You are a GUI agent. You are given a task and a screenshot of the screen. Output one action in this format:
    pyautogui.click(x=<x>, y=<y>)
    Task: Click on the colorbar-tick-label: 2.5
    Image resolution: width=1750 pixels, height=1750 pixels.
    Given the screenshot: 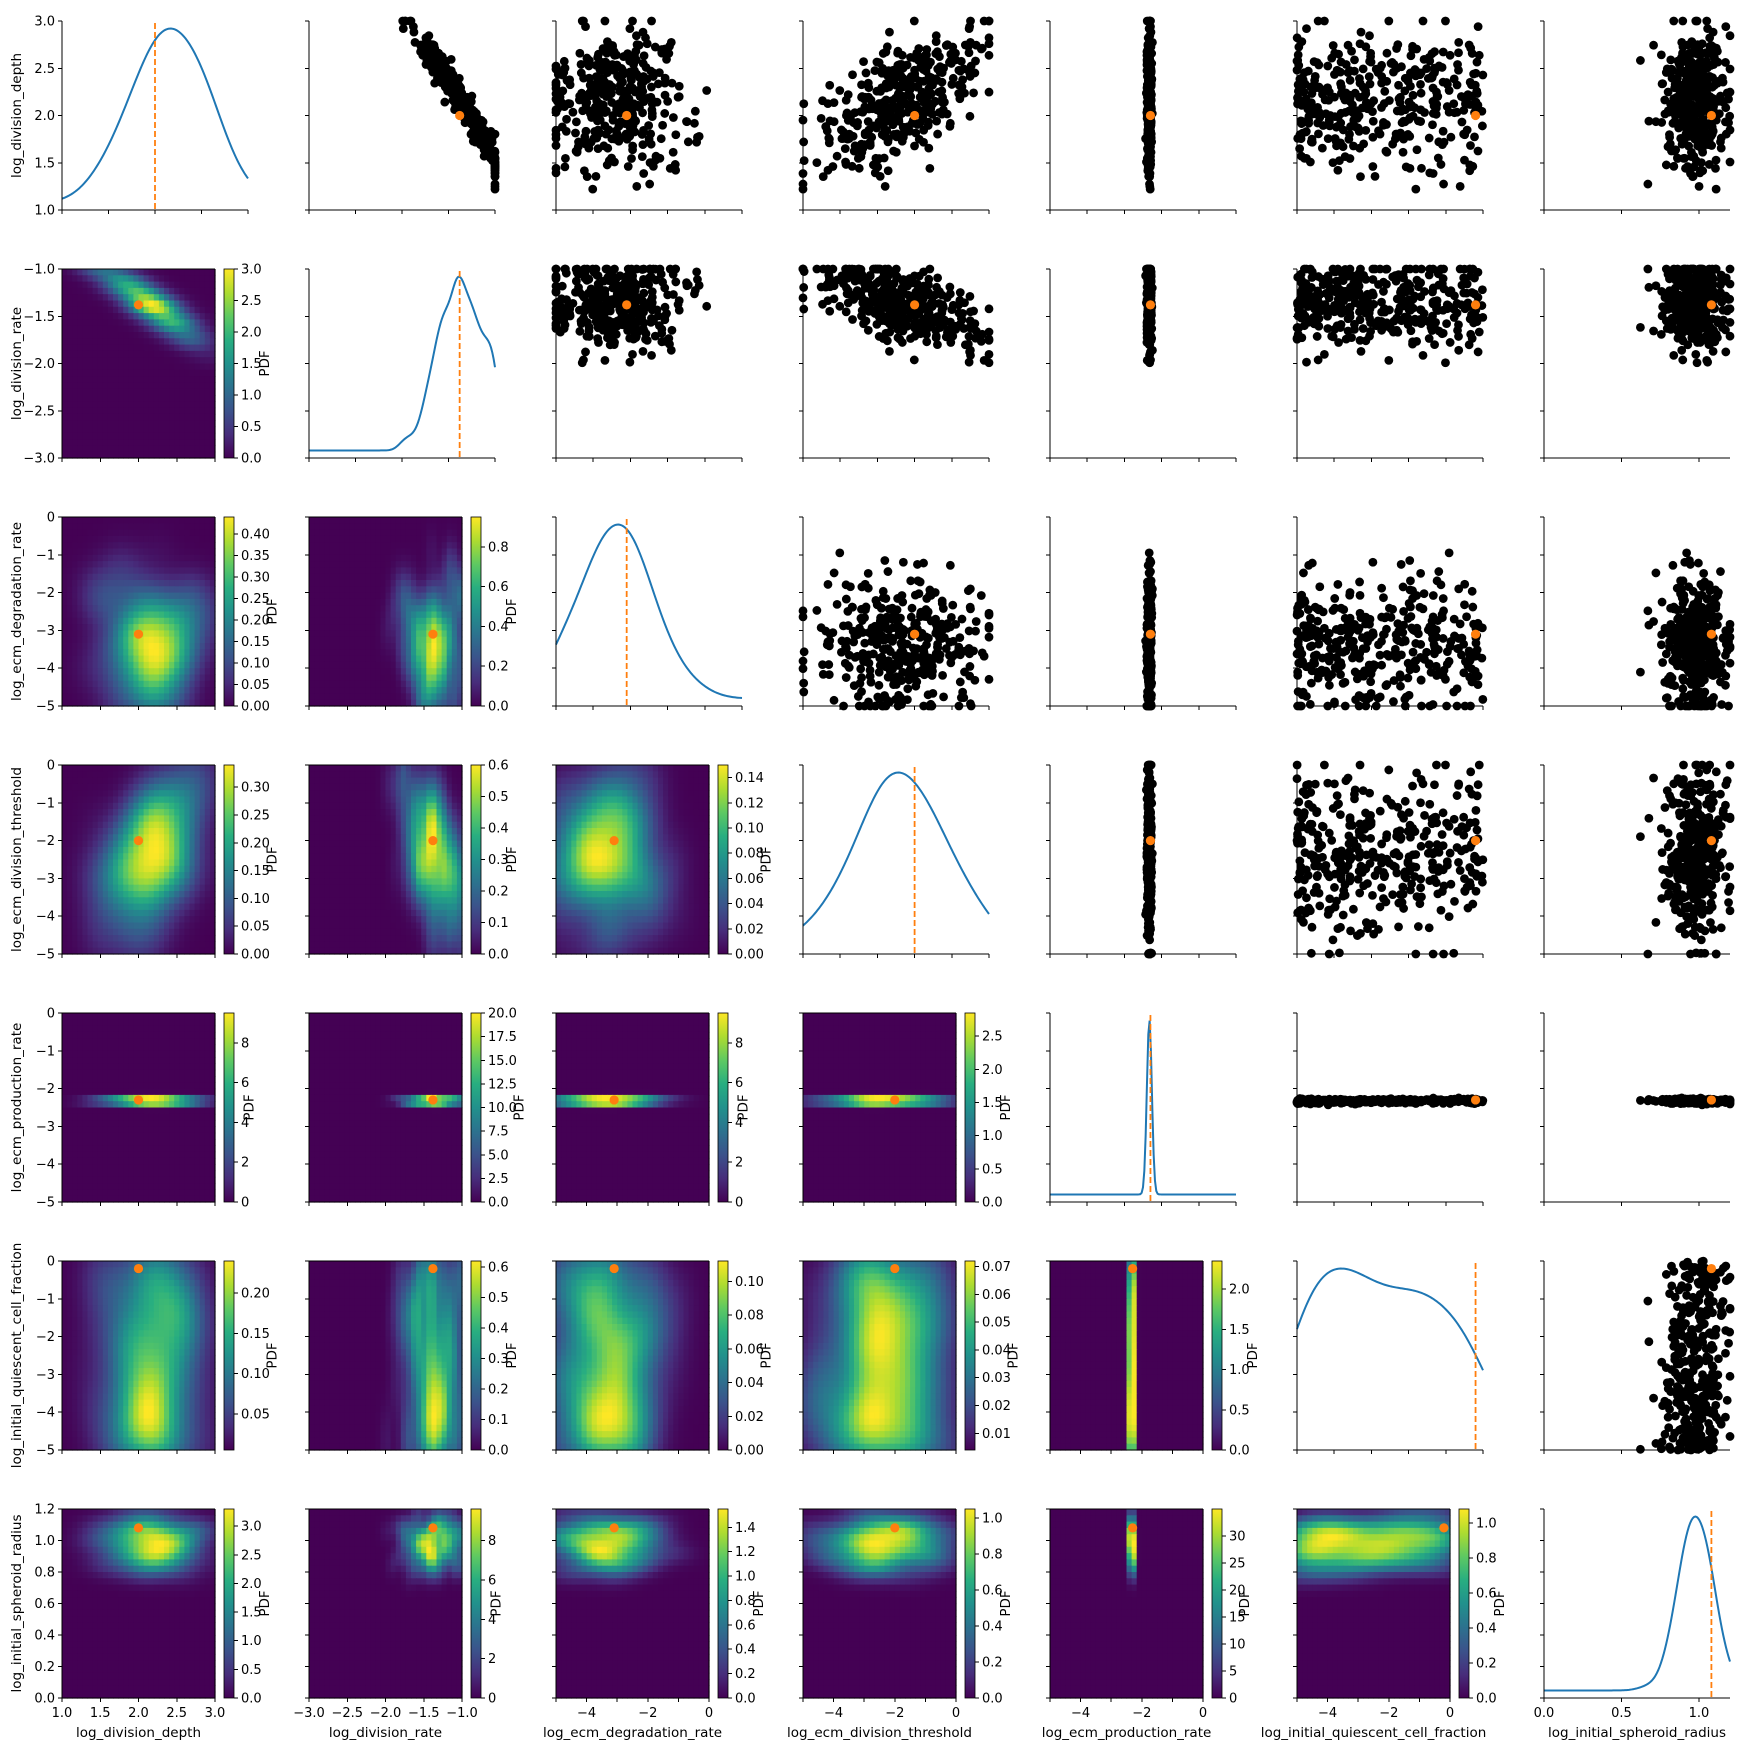 What is the action you would take?
    pyautogui.click(x=251, y=301)
    